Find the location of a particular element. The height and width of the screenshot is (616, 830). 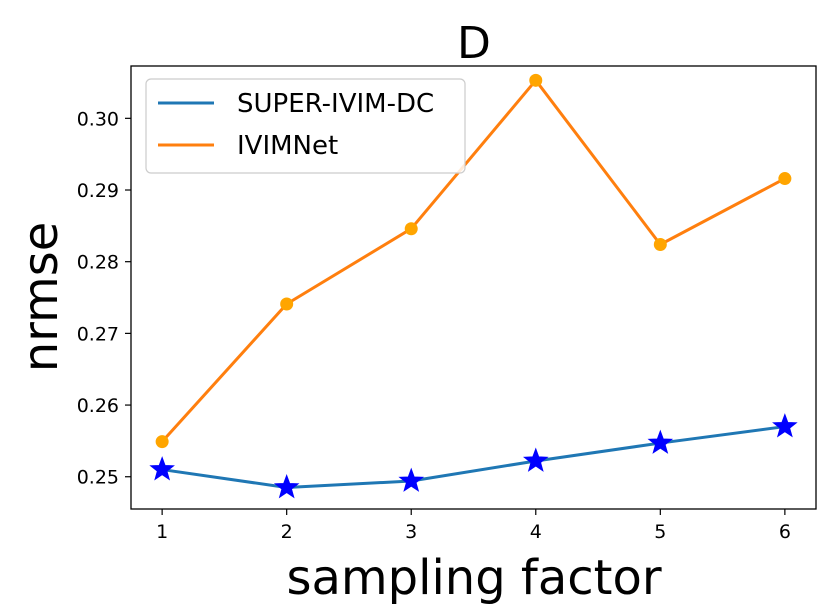

x-tick-label: 2 is located at coordinates (287, 532).